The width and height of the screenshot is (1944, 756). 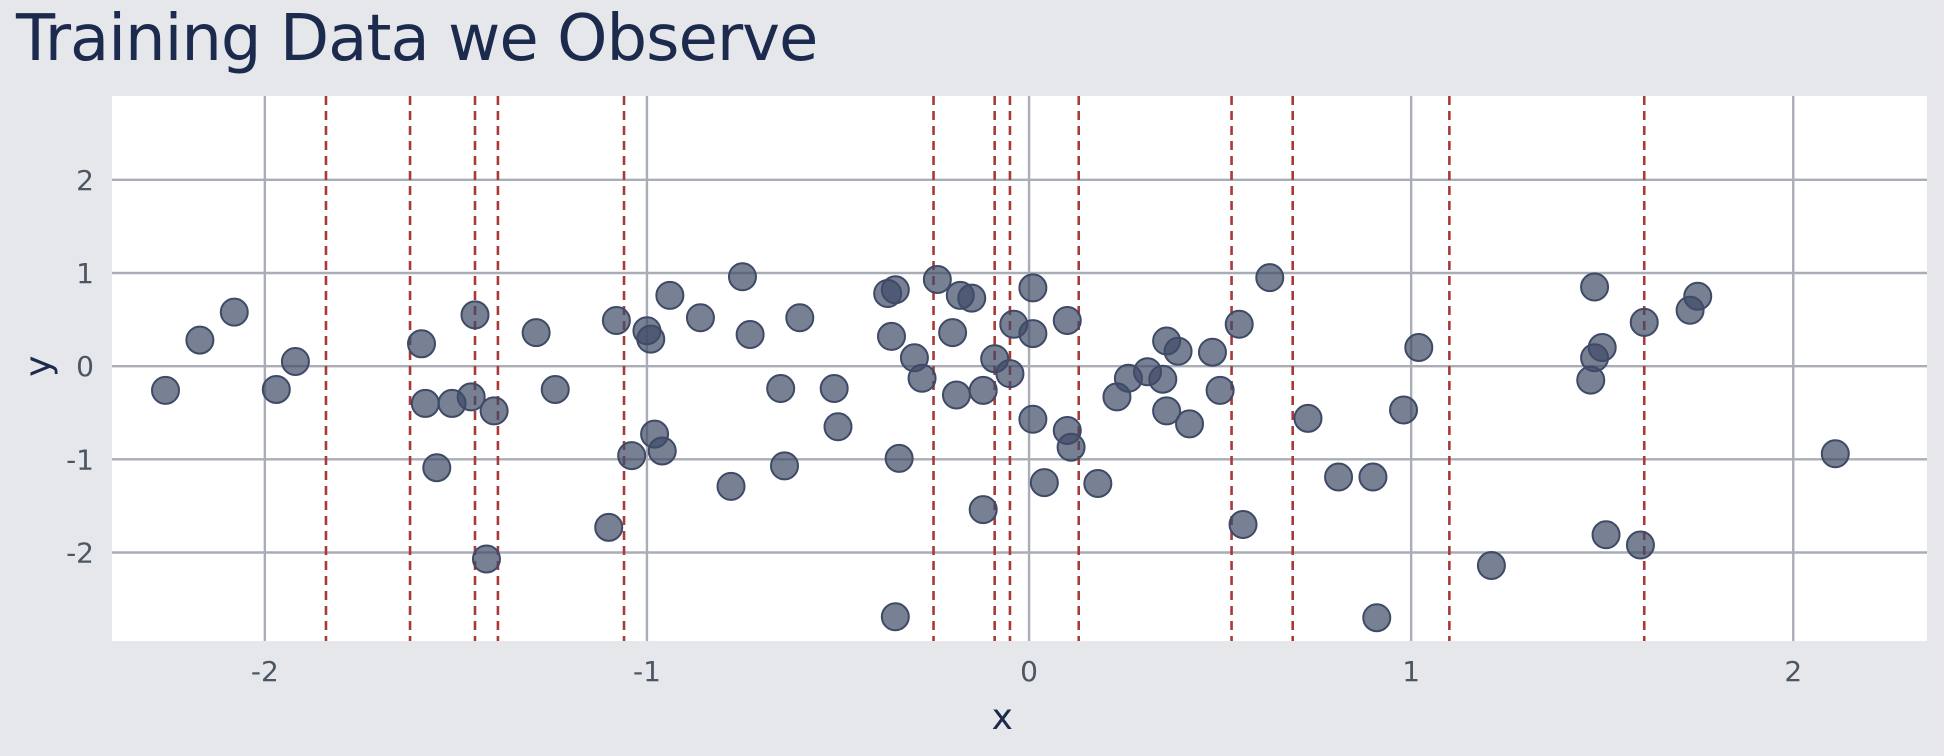 What do you see at coordinates (80, 459) in the screenshot?
I see `y-tick-label: -1` at bounding box center [80, 459].